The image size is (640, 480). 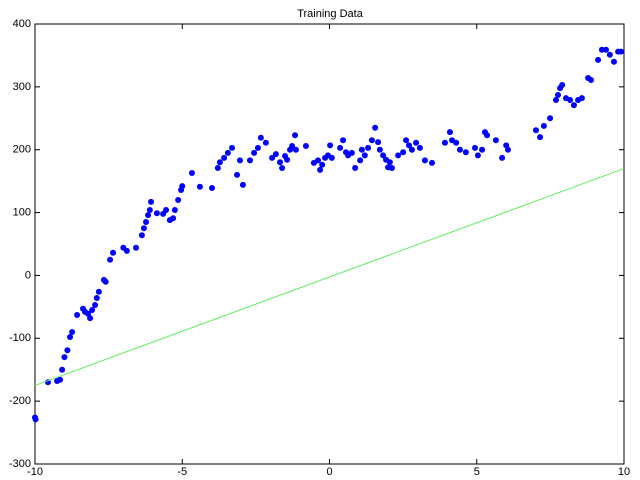 What do you see at coordinates (20, 401) in the screenshot?
I see `y-tick-label: -200` at bounding box center [20, 401].